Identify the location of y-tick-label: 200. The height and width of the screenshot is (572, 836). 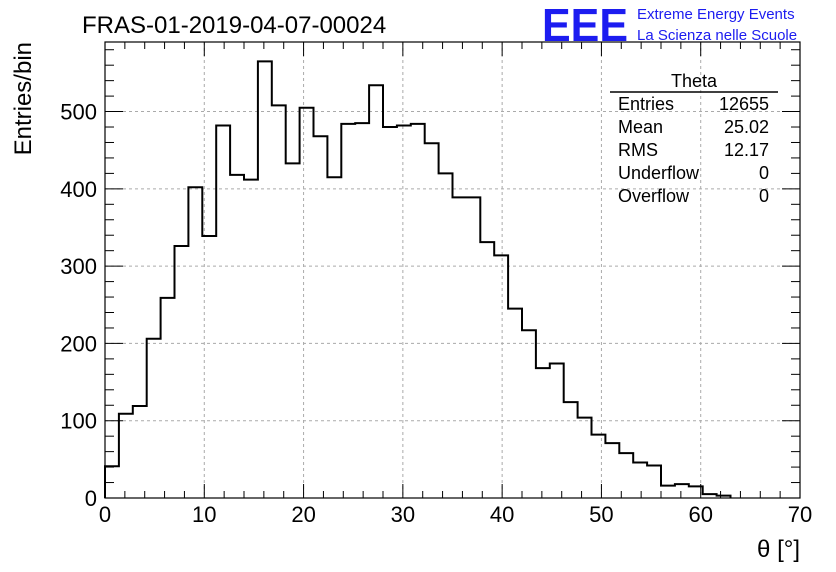
(78, 343).